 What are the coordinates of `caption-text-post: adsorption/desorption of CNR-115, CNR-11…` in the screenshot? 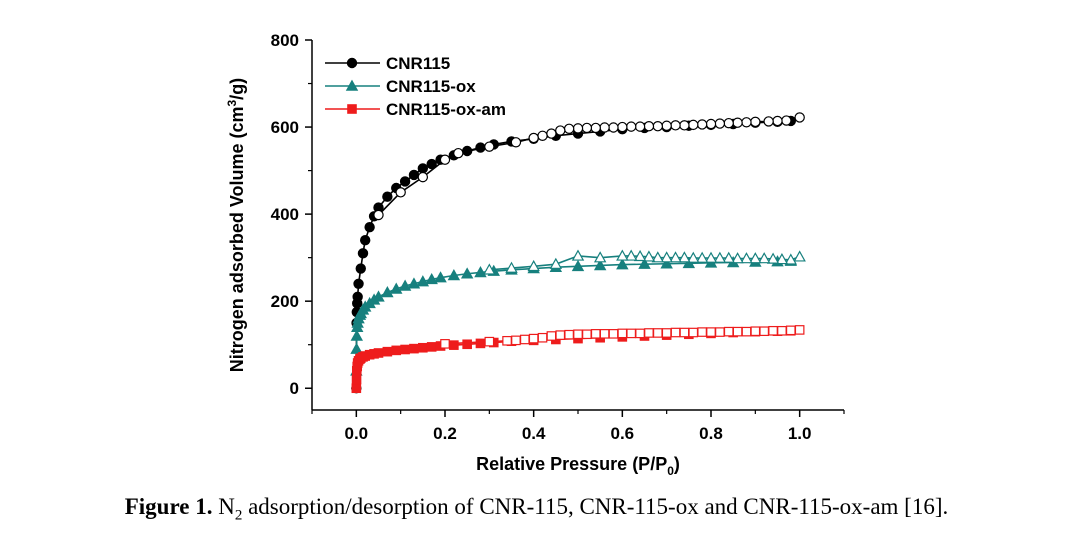 It's located at (595, 506).